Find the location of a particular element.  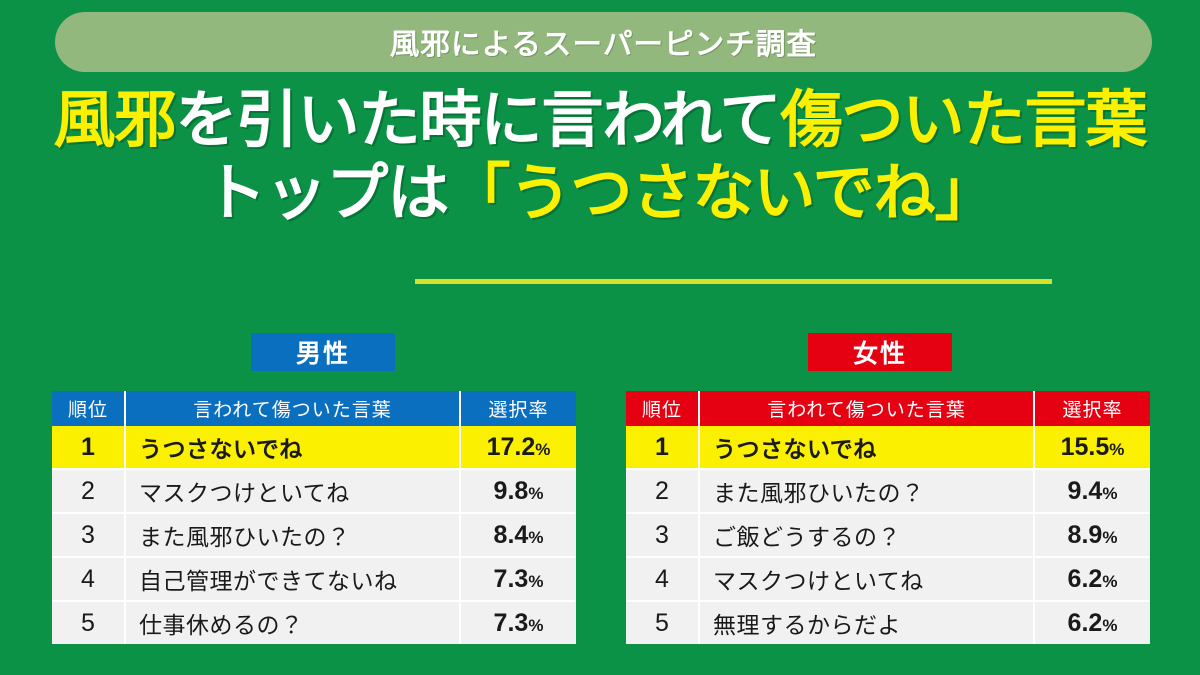

table-row: 3 ご飯どうするの？ 8.9% is located at coordinates (888, 535).